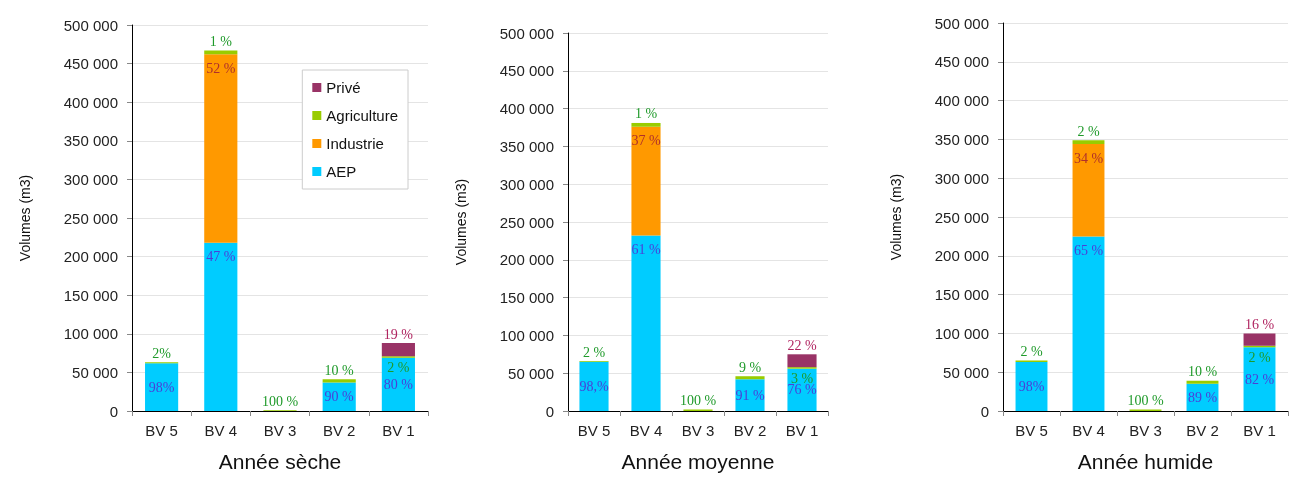 Image resolution: width=1292 pixels, height=477 pixels. Describe the element at coordinates (1202, 372) in the screenshot. I see `annotation: 10 %` at that location.